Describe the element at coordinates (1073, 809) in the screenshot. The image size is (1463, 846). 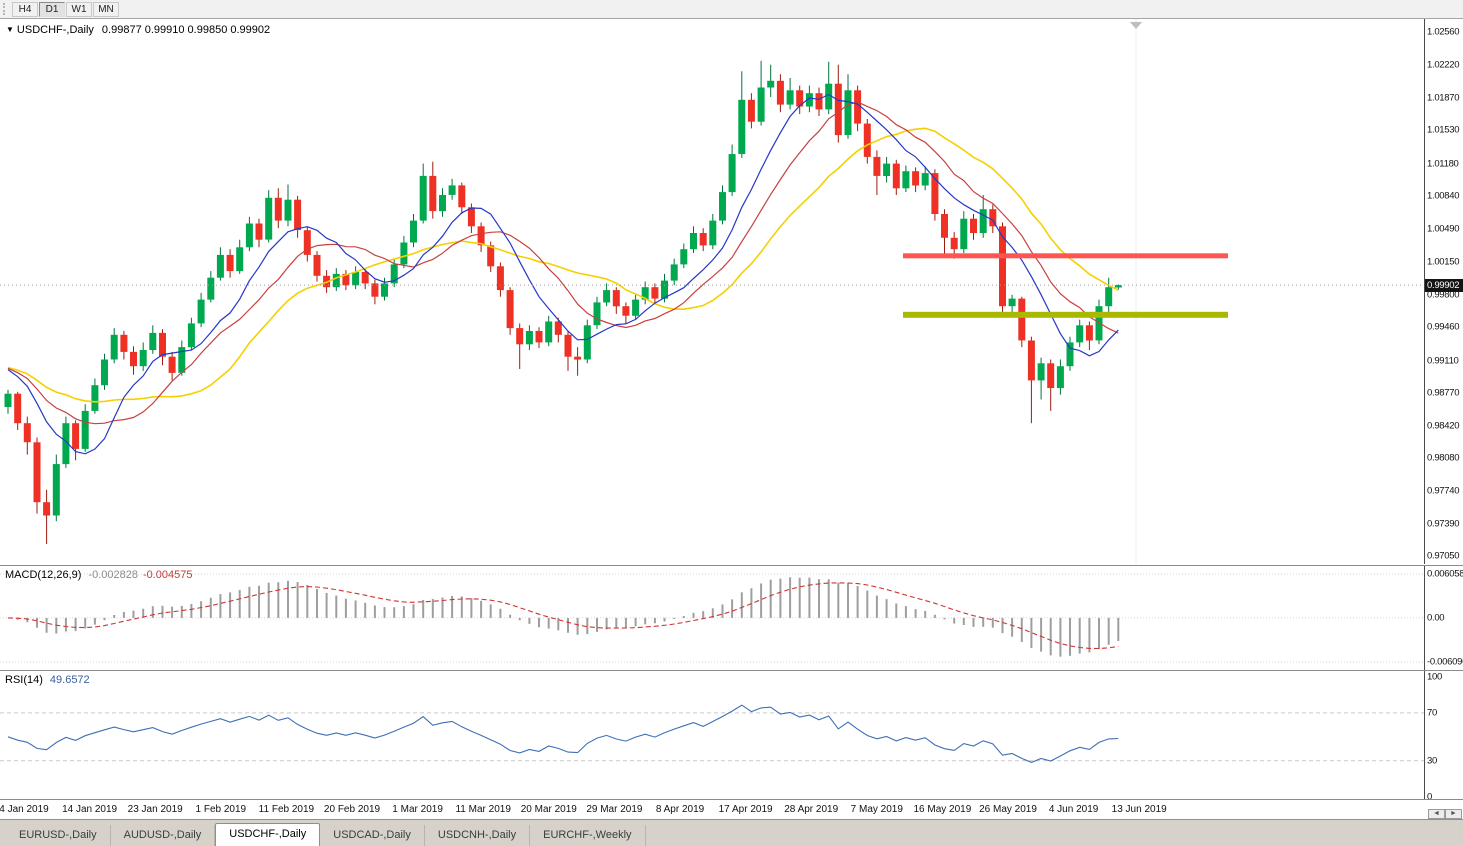
I see `time-axis-label: 4 Jun 2019` at that location.